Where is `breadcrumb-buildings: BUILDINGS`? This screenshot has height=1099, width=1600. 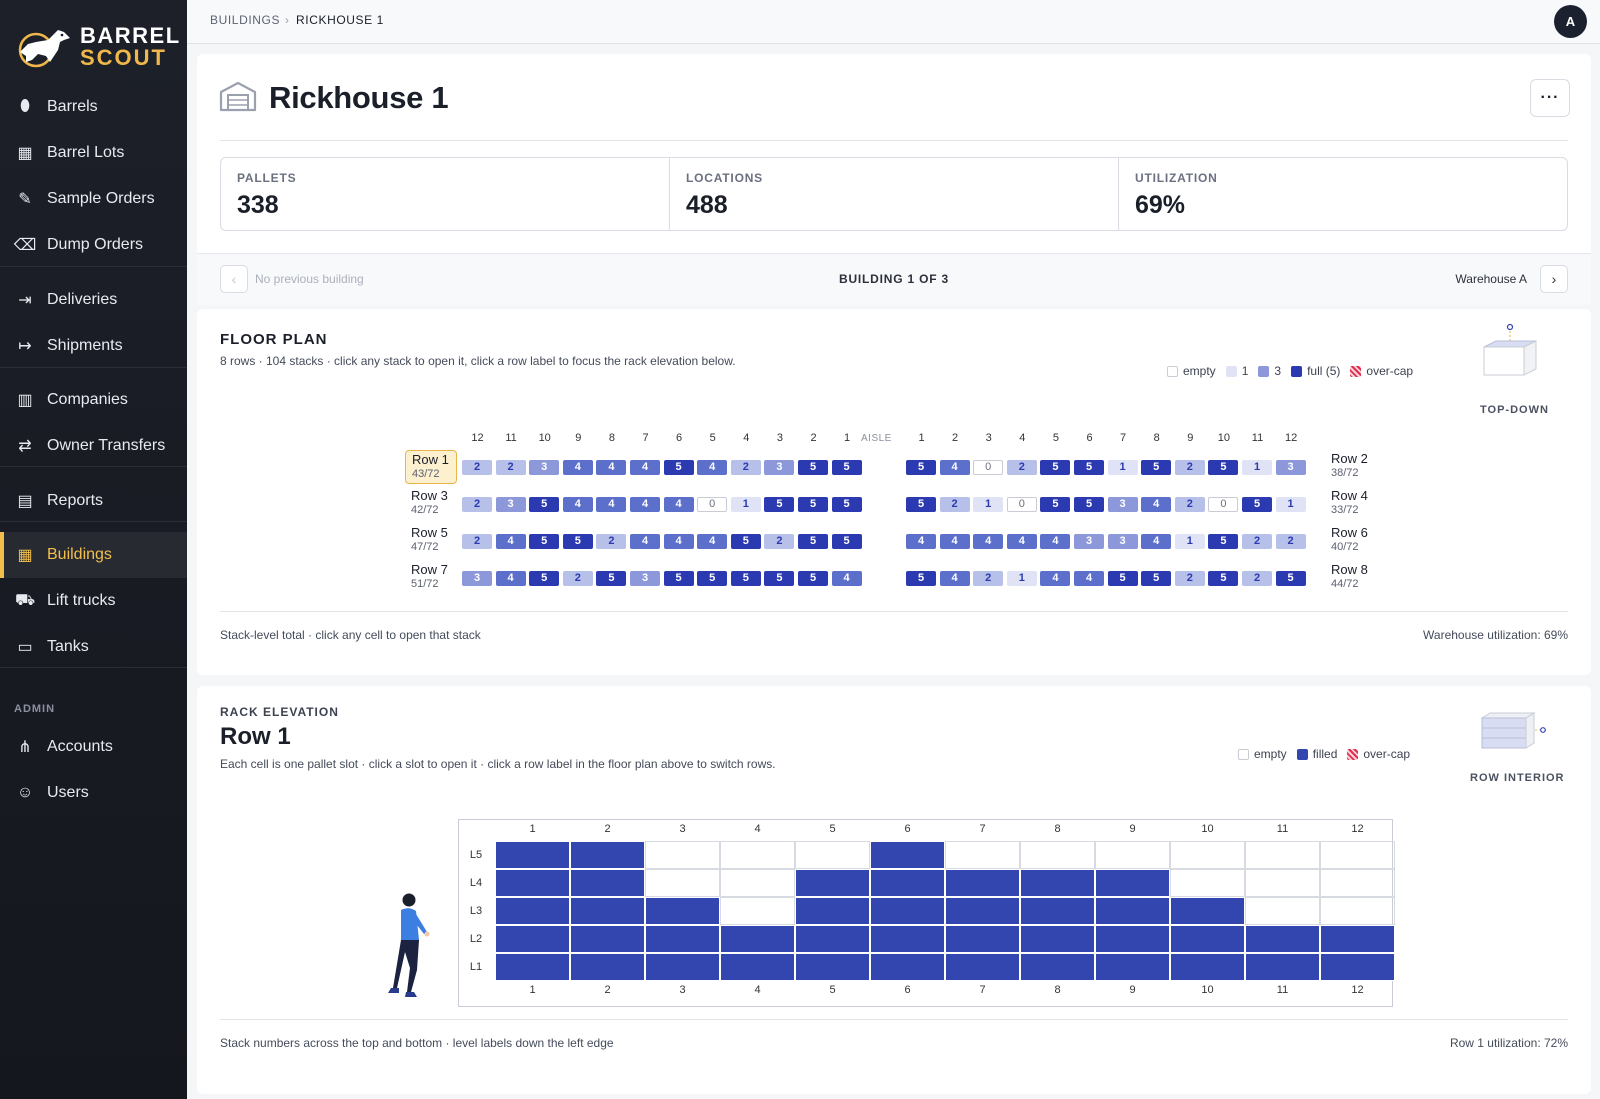 breadcrumb-buildings: BUILDINGS is located at coordinates (245, 20).